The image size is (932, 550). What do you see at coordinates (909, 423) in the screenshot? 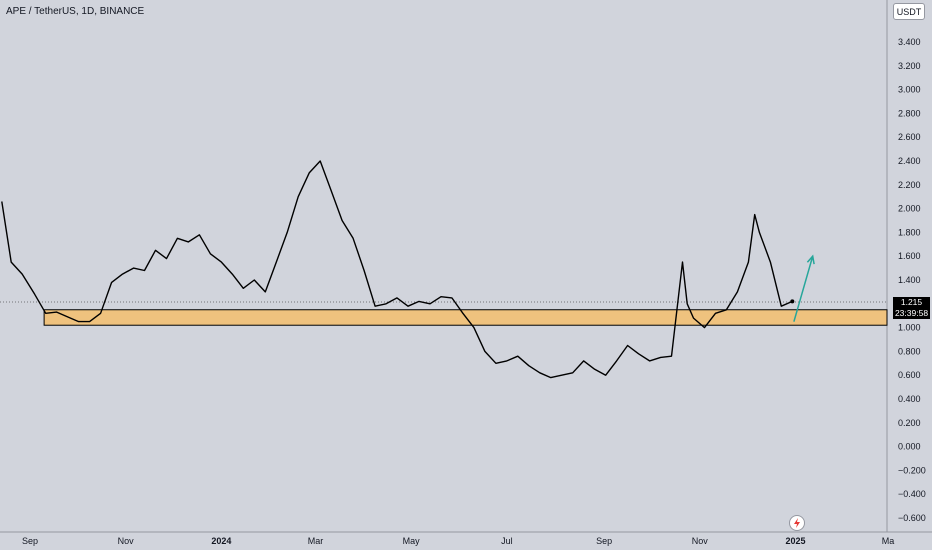
I see `y-tick-label: 0.200` at bounding box center [909, 423].